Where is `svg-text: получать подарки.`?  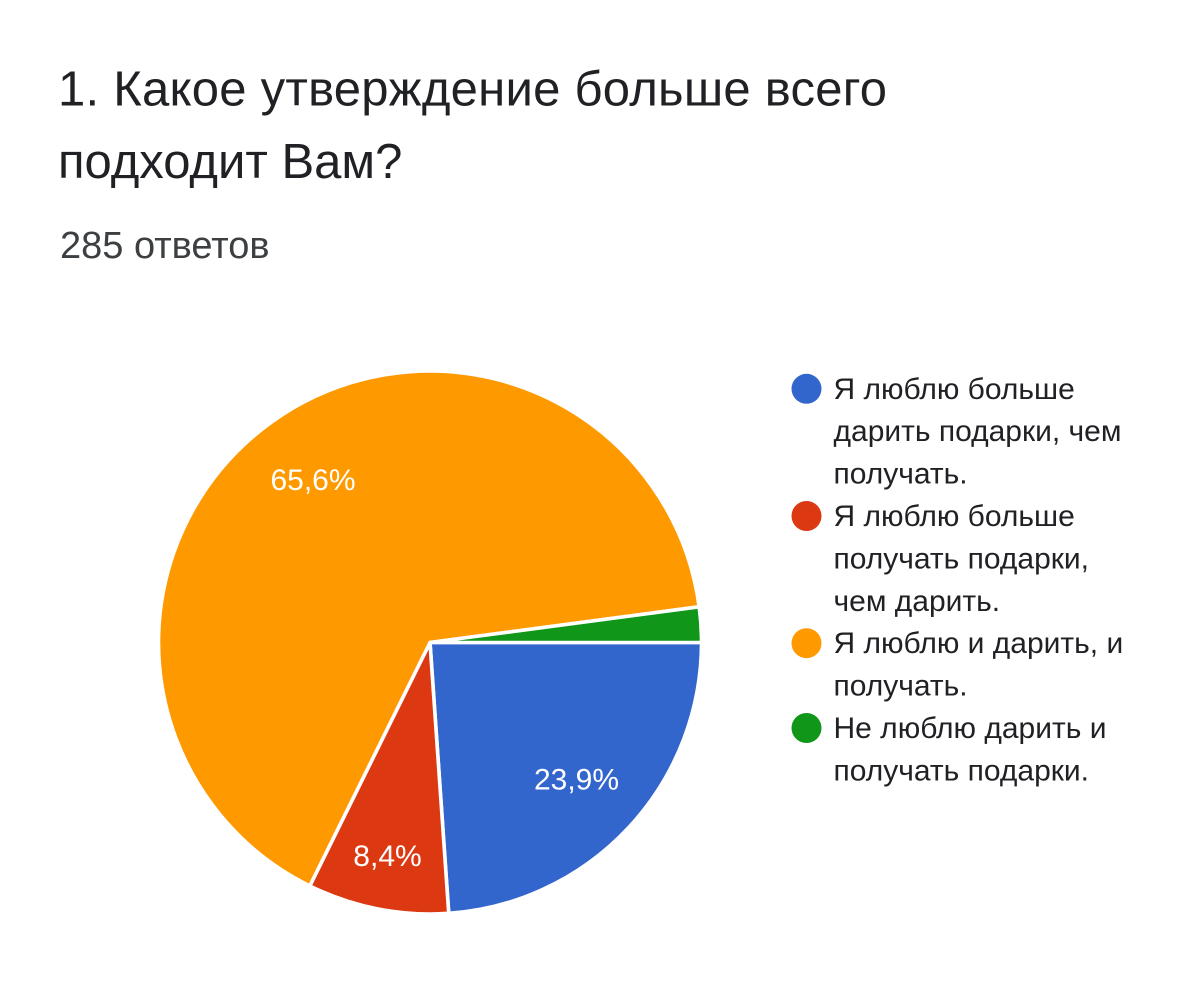 svg-text: получать подарки. is located at coordinates (962, 770).